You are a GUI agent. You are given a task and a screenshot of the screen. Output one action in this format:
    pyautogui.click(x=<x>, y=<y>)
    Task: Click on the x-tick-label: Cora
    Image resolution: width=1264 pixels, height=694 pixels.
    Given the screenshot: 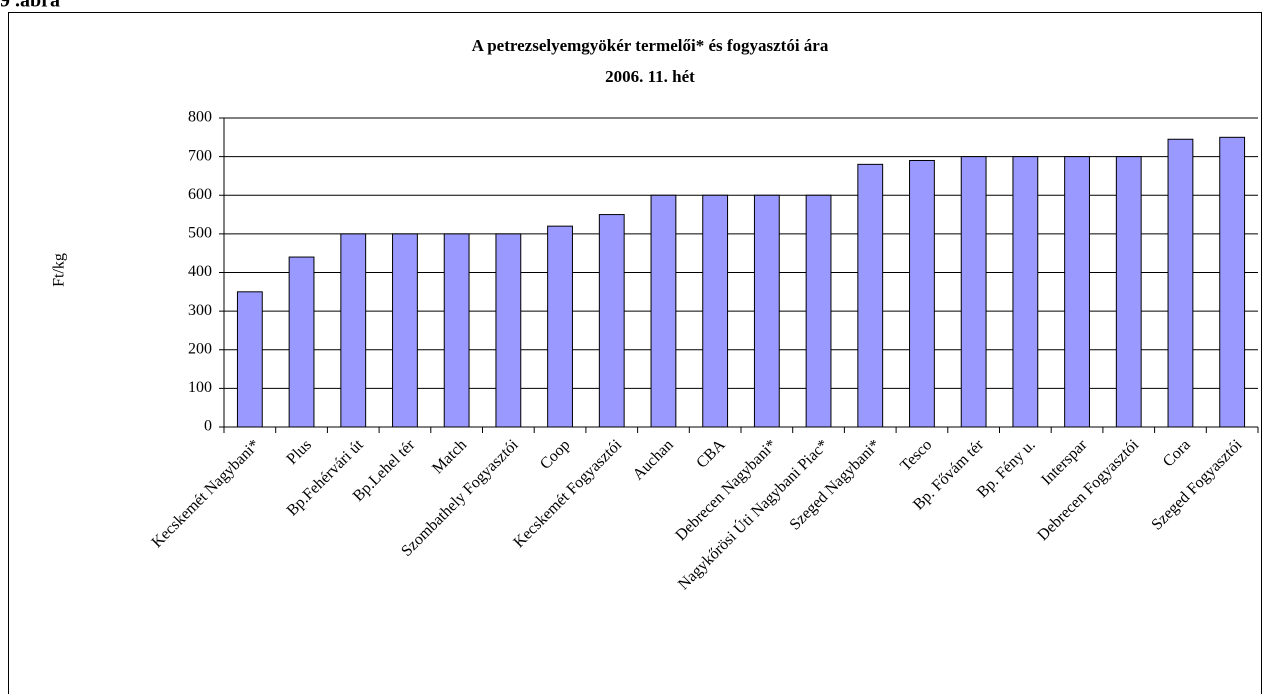 What is the action you would take?
    pyautogui.click(x=1177, y=453)
    